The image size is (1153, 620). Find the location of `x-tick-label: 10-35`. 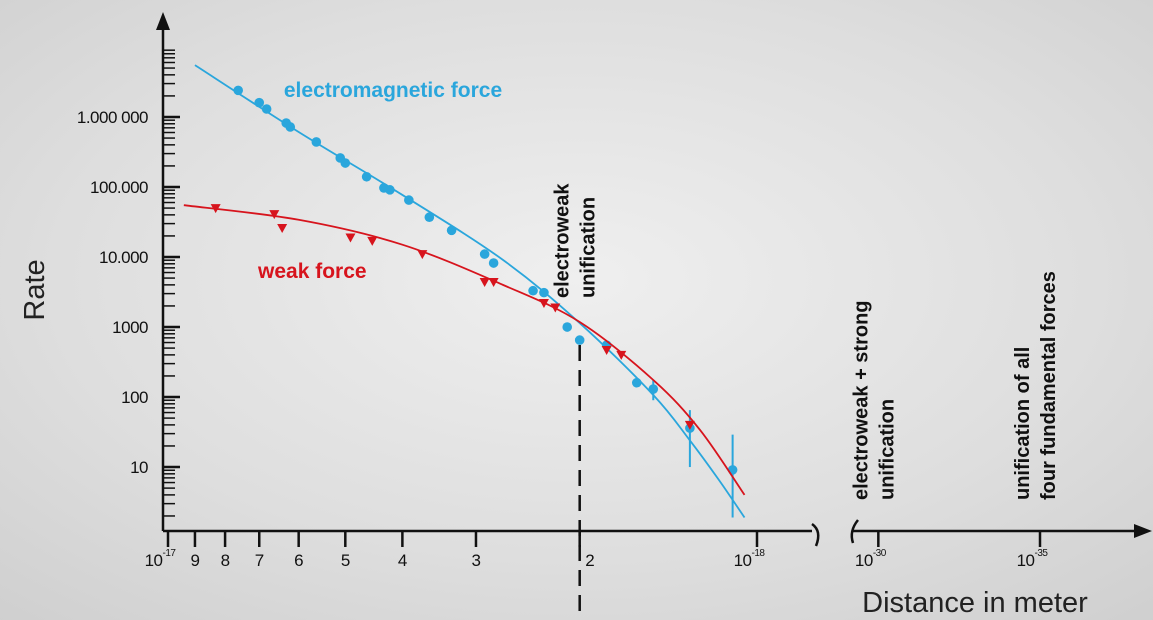

x-tick-label: 10-35 is located at coordinates (1033, 559).